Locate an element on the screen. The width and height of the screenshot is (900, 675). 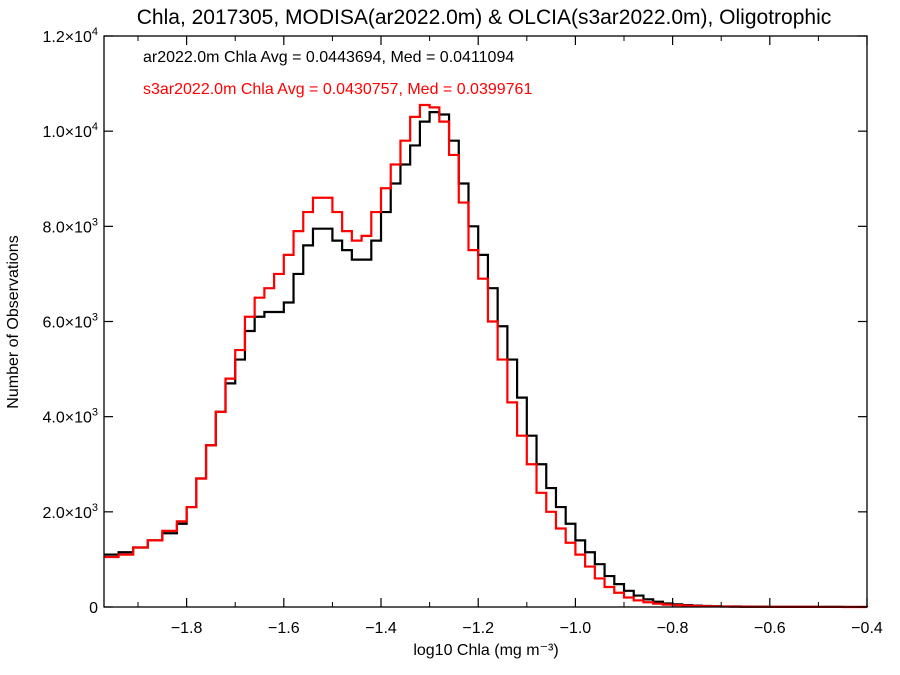
x-tick-label: −1.2 is located at coordinates (478, 628).